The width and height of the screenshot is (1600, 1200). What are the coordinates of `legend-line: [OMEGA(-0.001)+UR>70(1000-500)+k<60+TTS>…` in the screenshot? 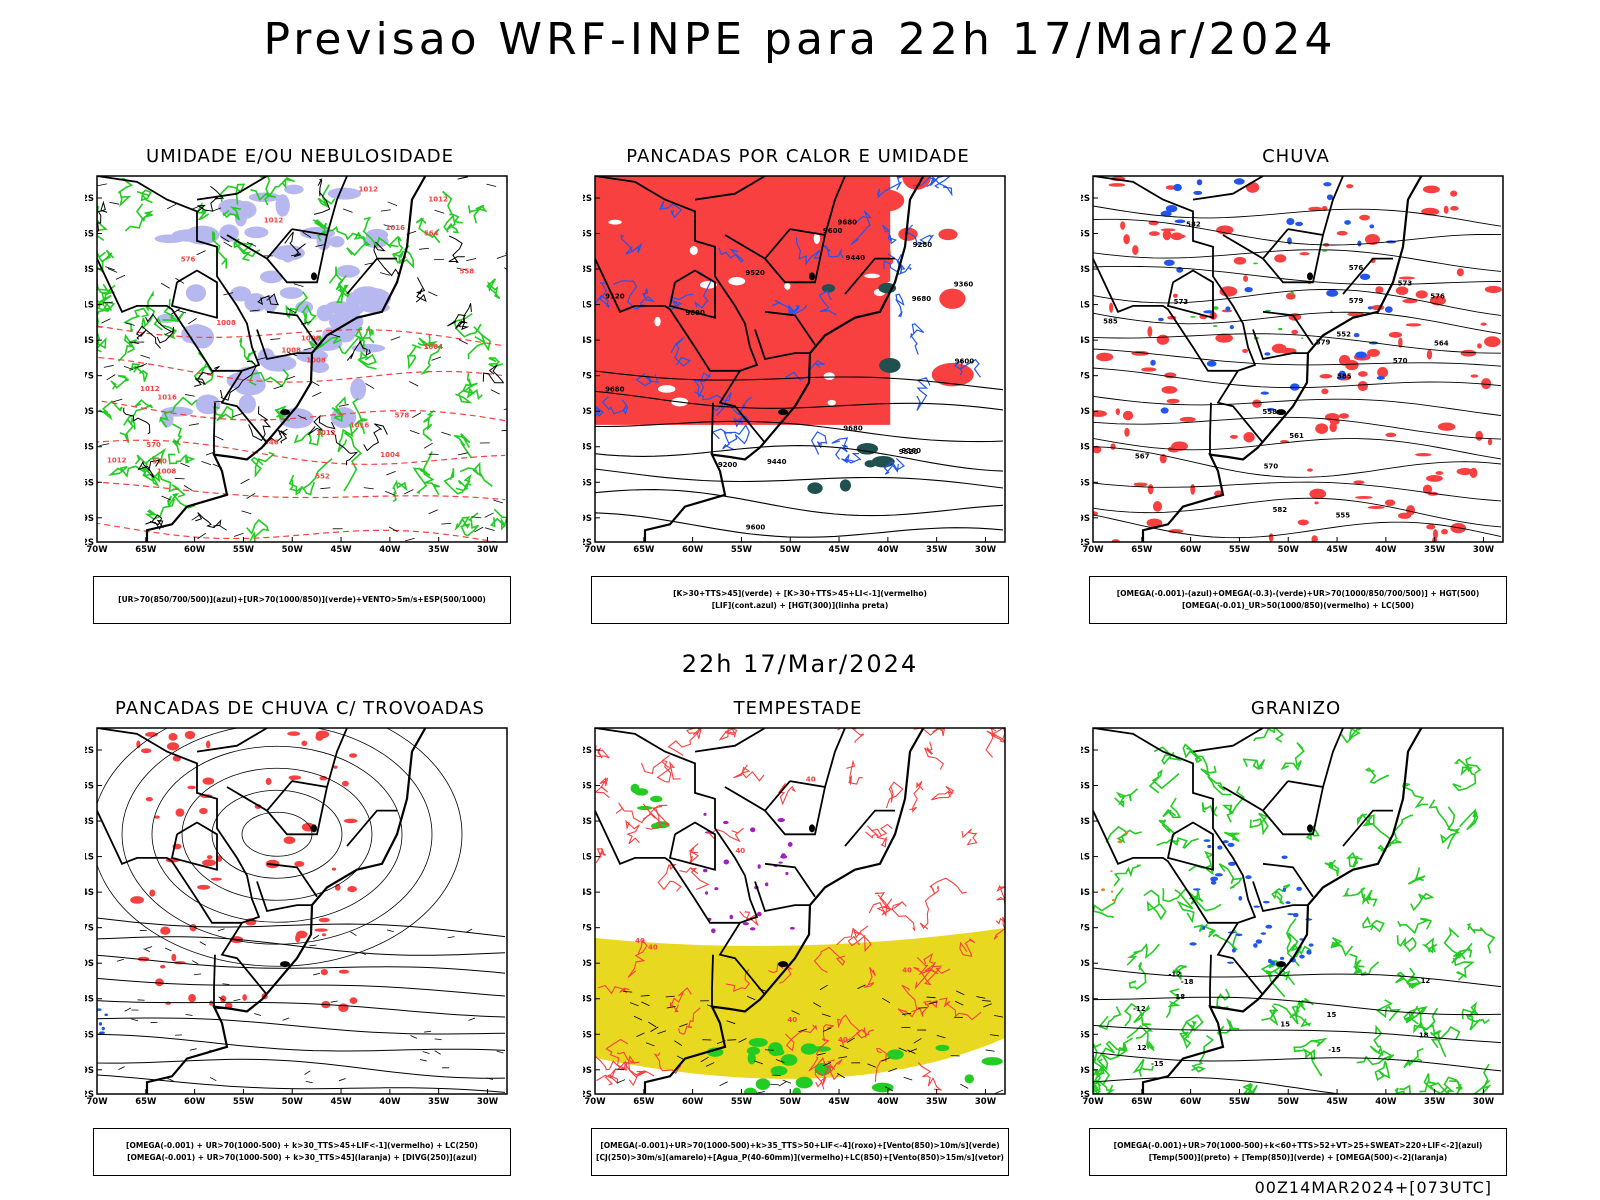 It's located at (1298, 1145).